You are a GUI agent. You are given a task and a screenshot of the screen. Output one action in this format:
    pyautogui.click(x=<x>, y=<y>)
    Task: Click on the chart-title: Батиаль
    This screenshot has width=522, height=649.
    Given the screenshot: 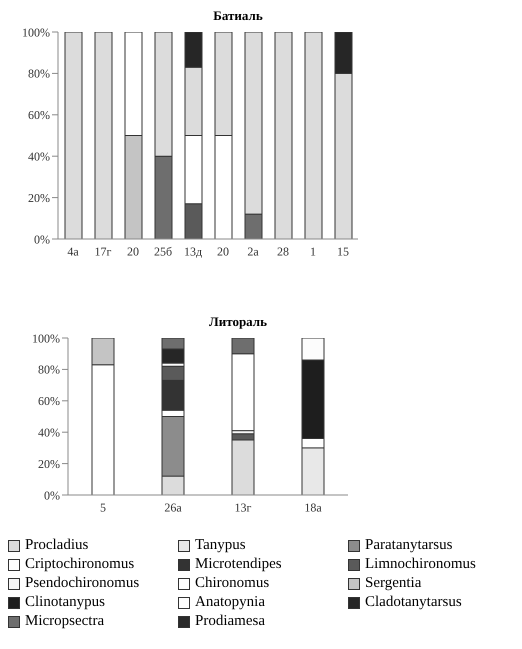 What is the action you would take?
    pyautogui.click(x=238, y=16)
    